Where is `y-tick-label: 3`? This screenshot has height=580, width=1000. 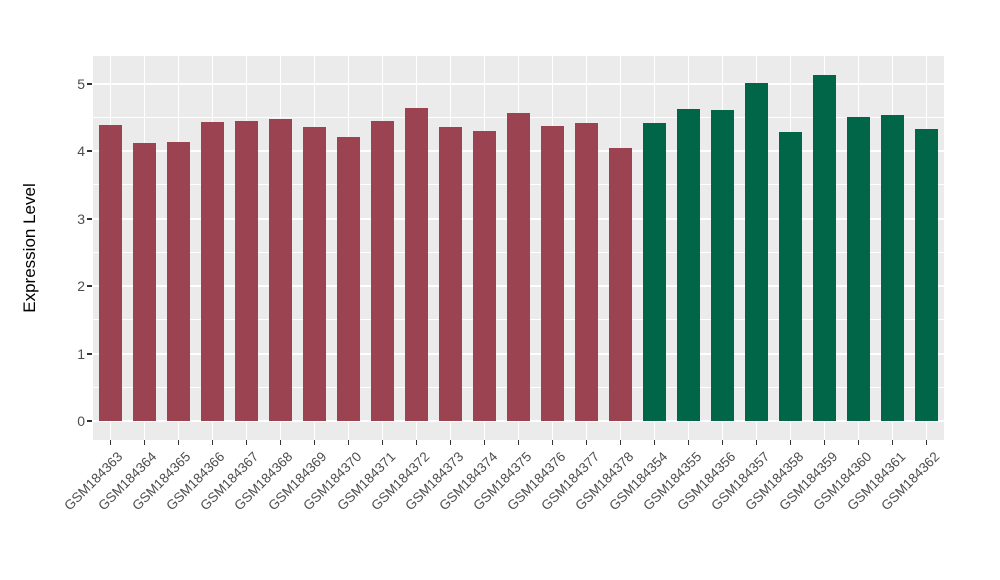
y-tick-label: 3 is located at coordinates (81, 218).